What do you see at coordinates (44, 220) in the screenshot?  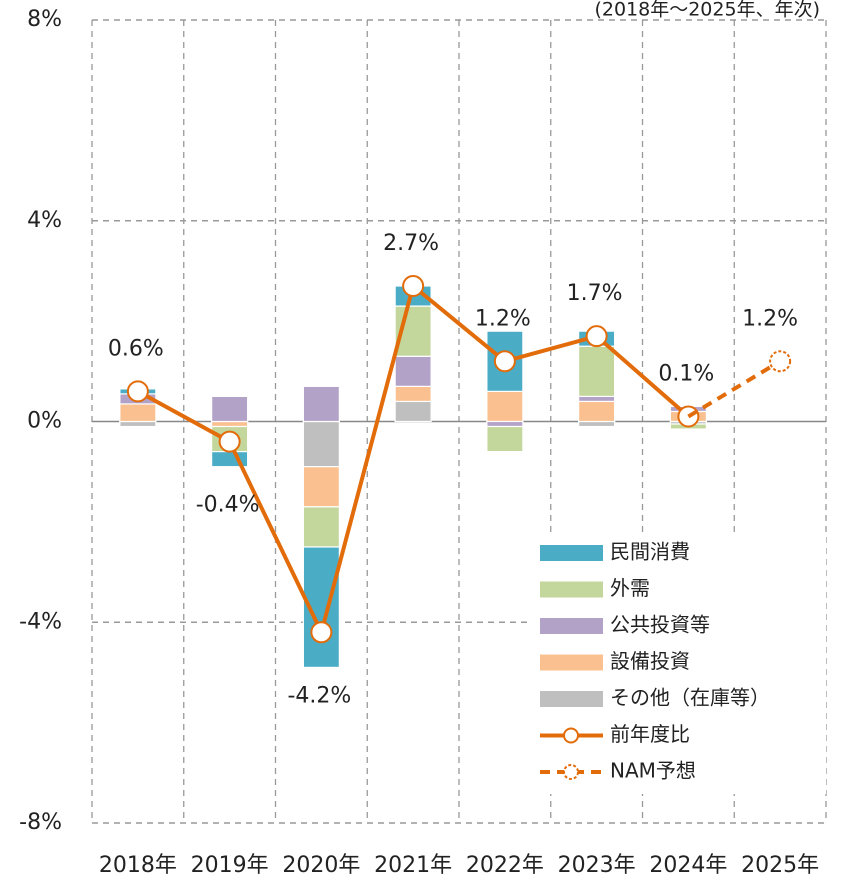 I see `y-tick-label: 4%` at bounding box center [44, 220].